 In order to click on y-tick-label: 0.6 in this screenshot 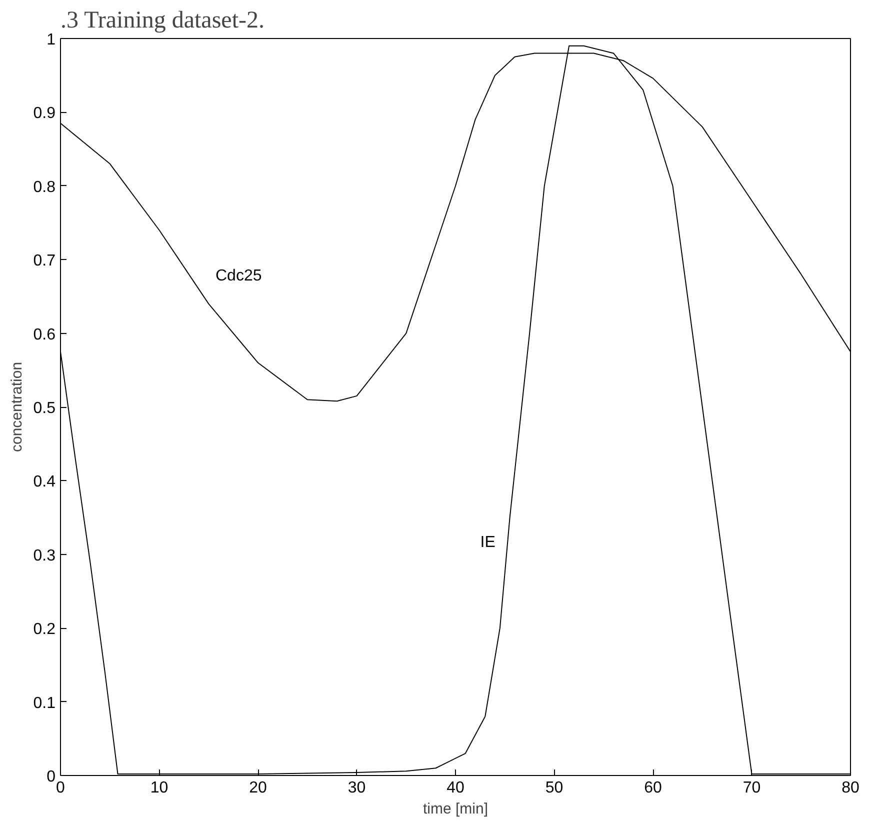, I will do `click(44, 335)`.